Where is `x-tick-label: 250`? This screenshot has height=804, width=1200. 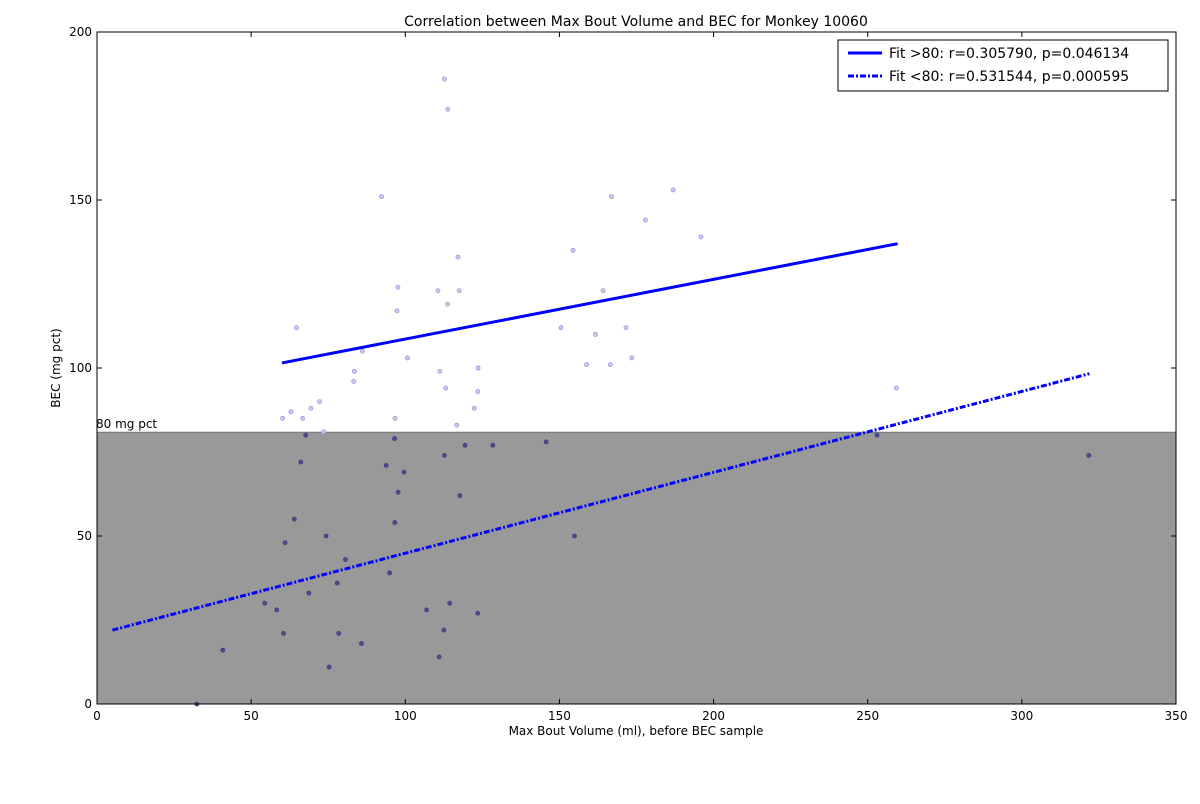 x-tick-label: 250 is located at coordinates (867, 716).